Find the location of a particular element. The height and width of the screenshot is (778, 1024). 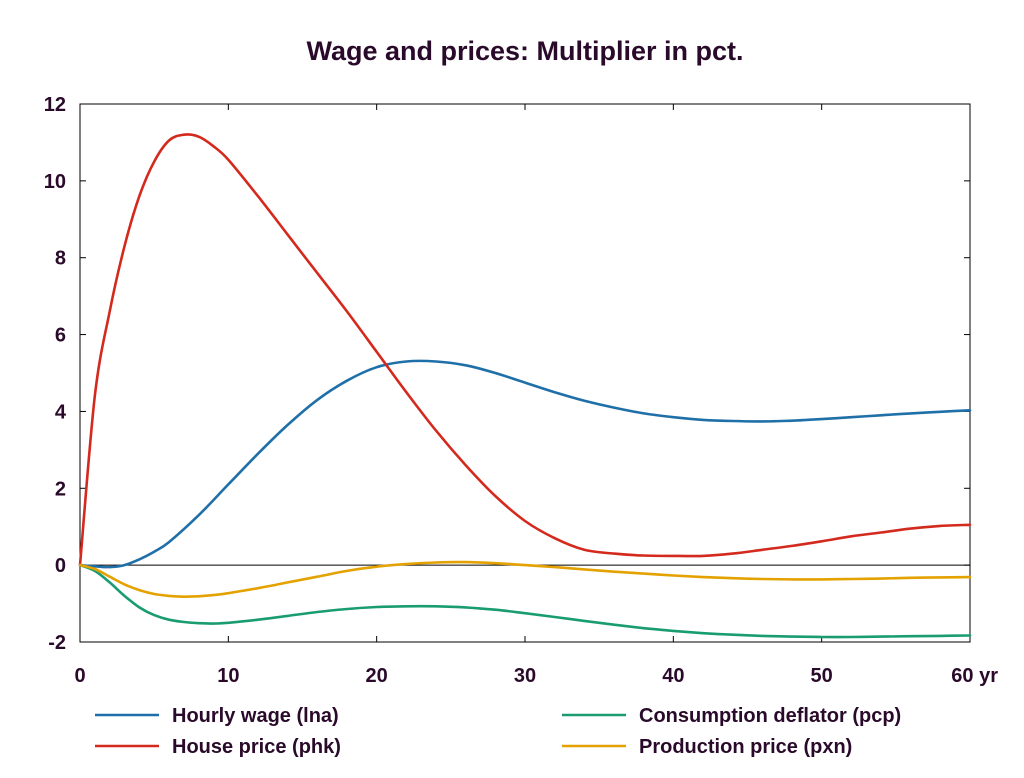

x-tick-label: 30 is located at coordinates (525, 676).